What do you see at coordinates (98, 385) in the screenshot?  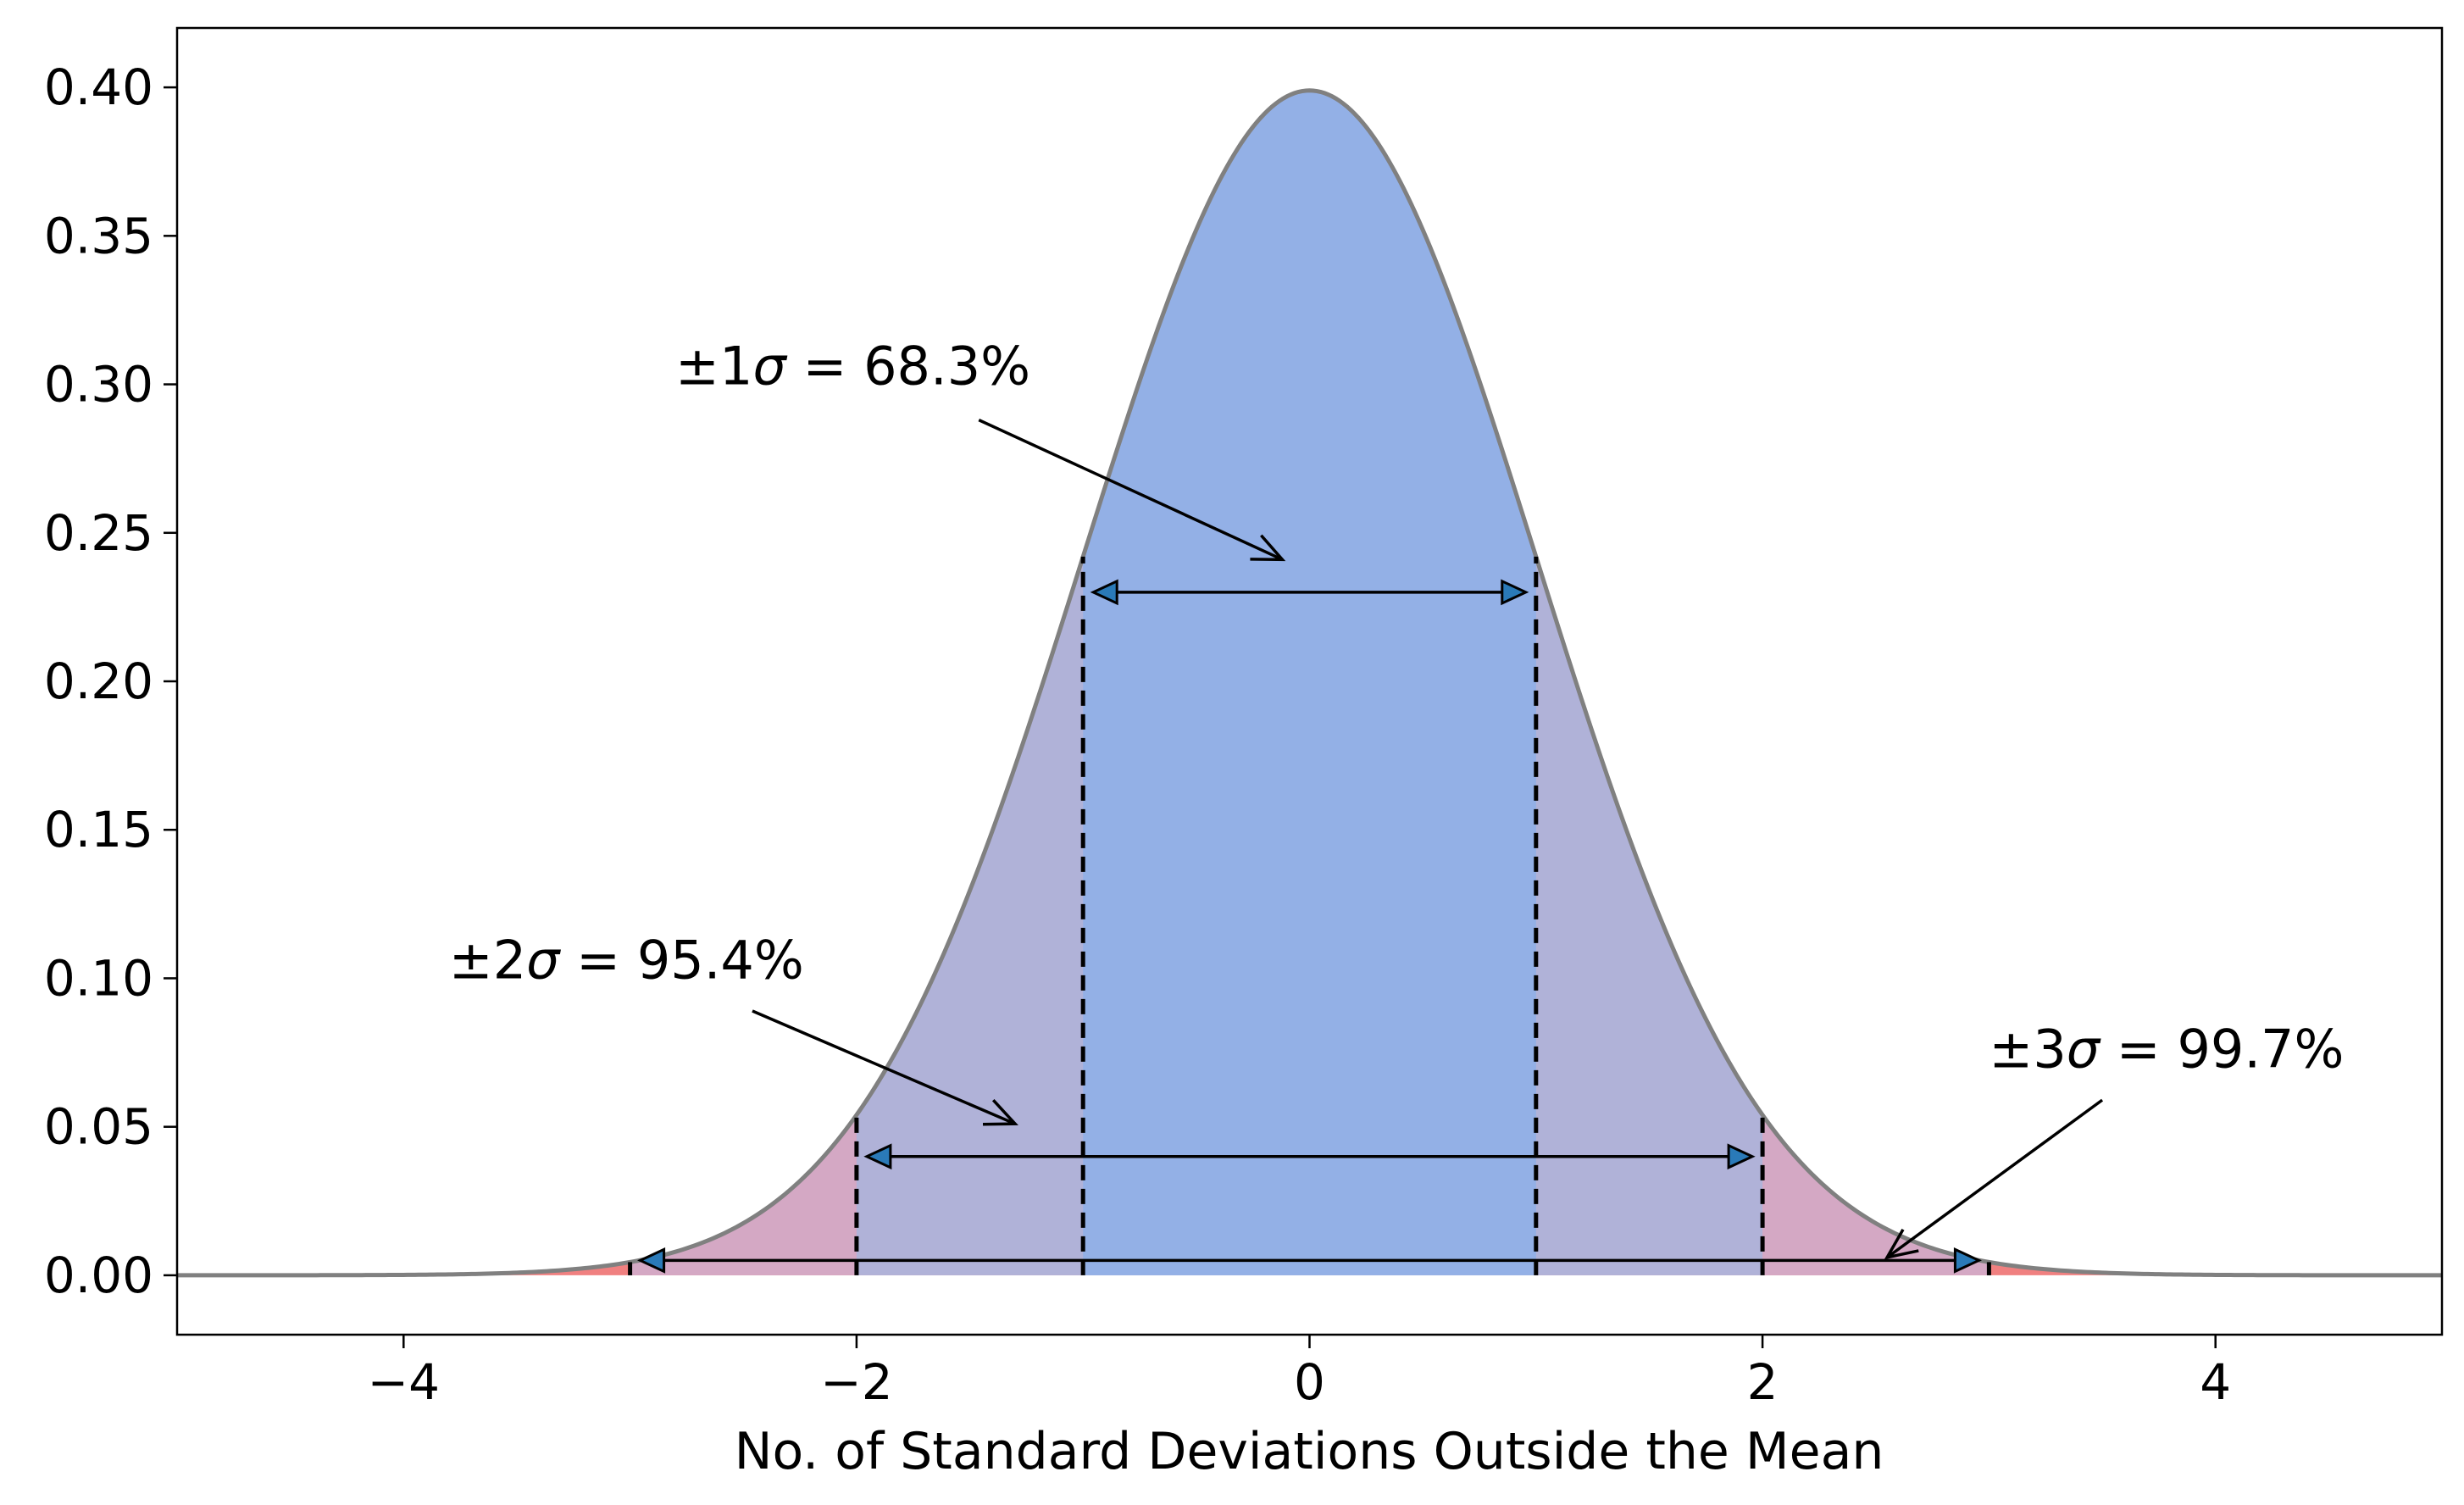 I see `y-tick-label-6: 0.30` at bounding box center [98, 385].